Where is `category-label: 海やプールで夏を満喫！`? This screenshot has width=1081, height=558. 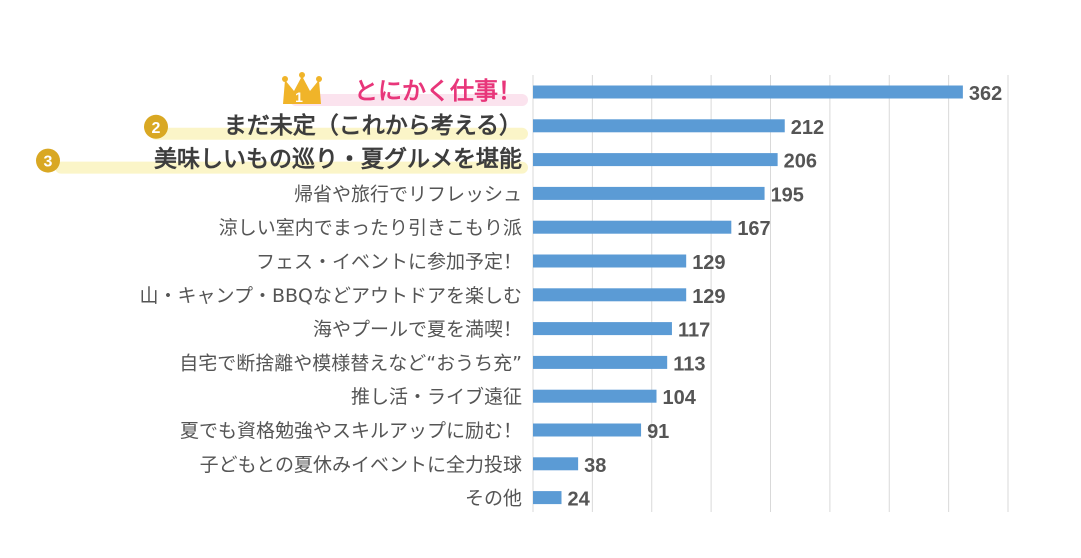 category-label: 海やプールで夏を満喫！ is located at coordinates (417, 330).